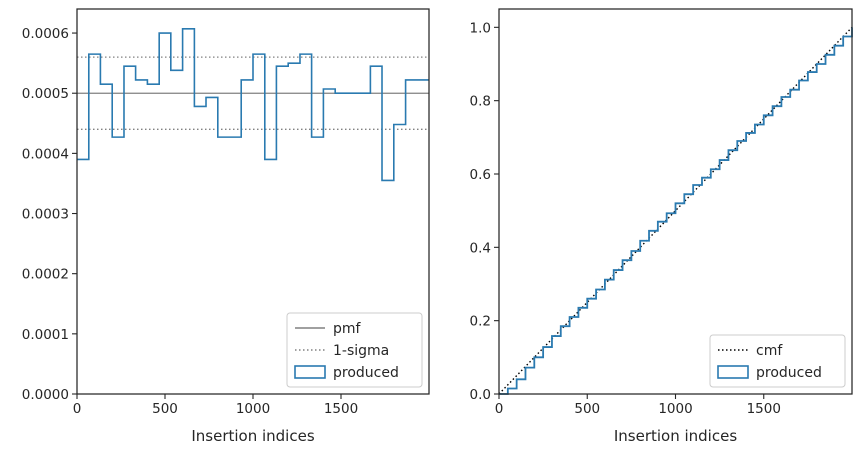  I want to click on y-tick-label: 0.0003, so click(45, 215).